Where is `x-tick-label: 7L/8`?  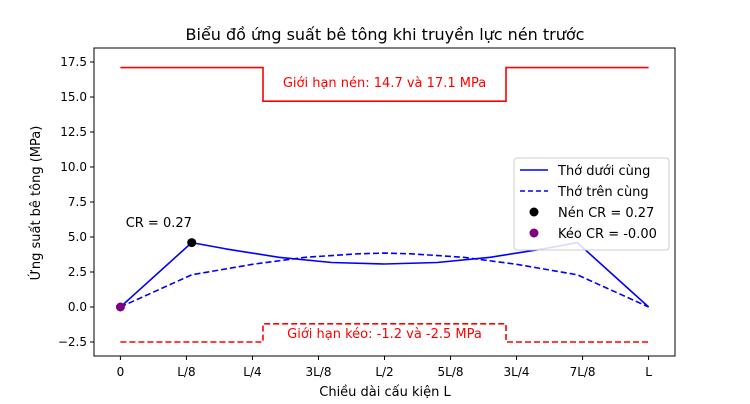
x-tick-label: 7L/8 is located at coordinates (583, 372).